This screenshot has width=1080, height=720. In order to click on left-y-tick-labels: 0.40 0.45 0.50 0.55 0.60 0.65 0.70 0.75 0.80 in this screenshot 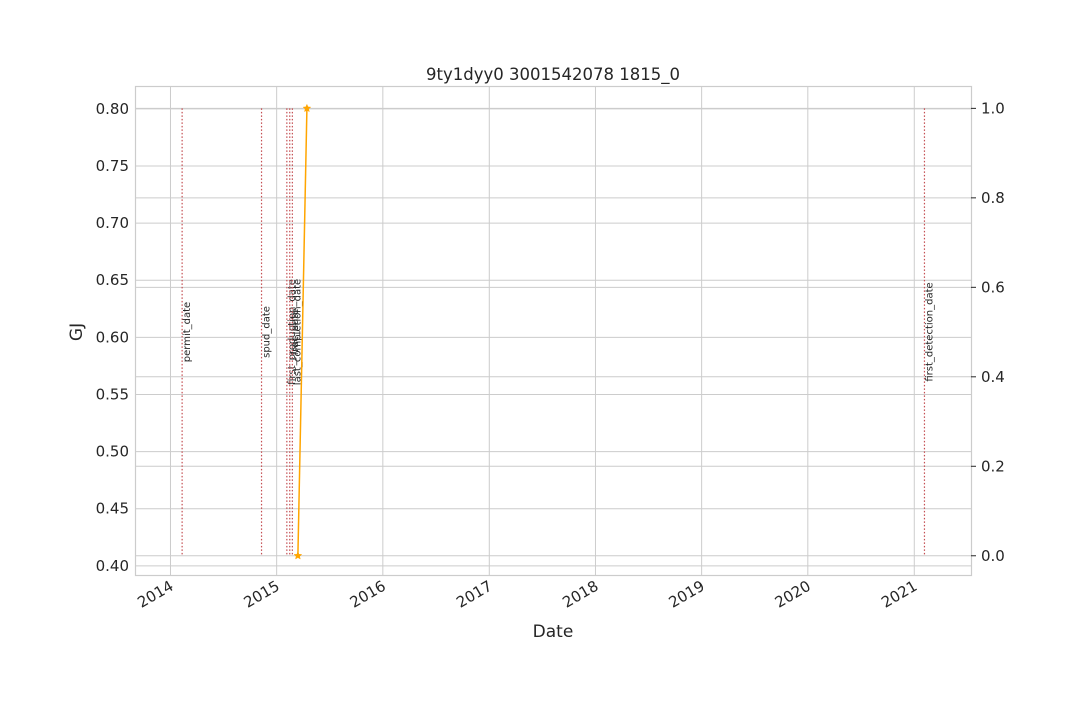, I will do `click(112, 337)`.